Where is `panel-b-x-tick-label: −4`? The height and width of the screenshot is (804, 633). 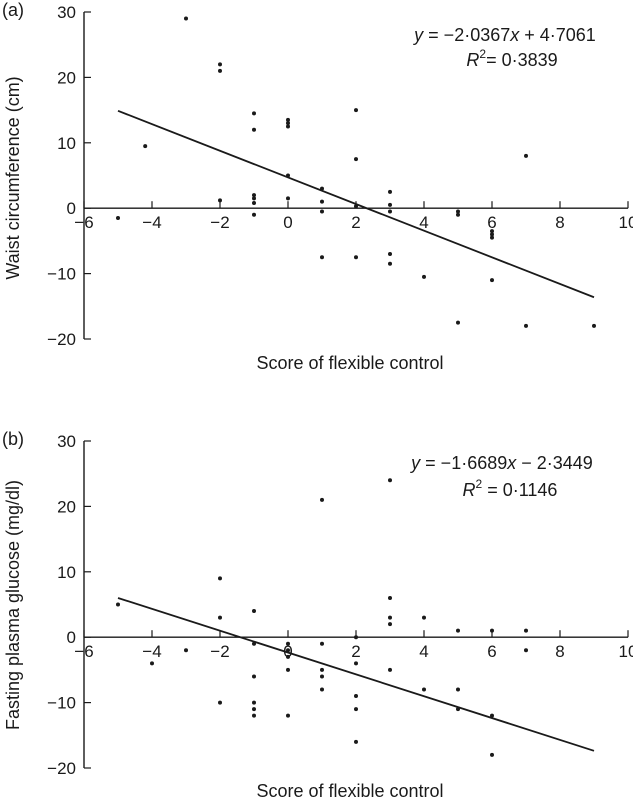 panel-b-x-tick-label: −4 is located at coordinates (151, 651).